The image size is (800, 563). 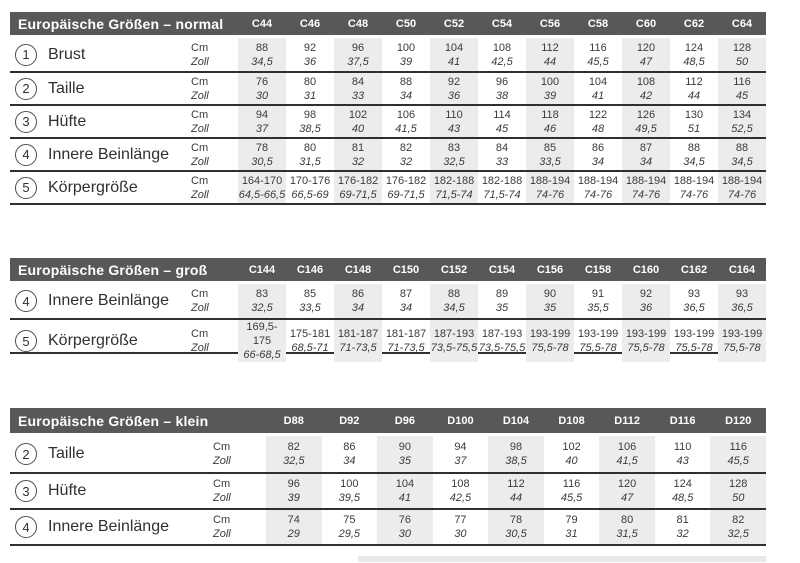 What do you see at coordinates (682, 520) in the screenshot?
I see `cm-value: 81` at bounding box center [682, 520].